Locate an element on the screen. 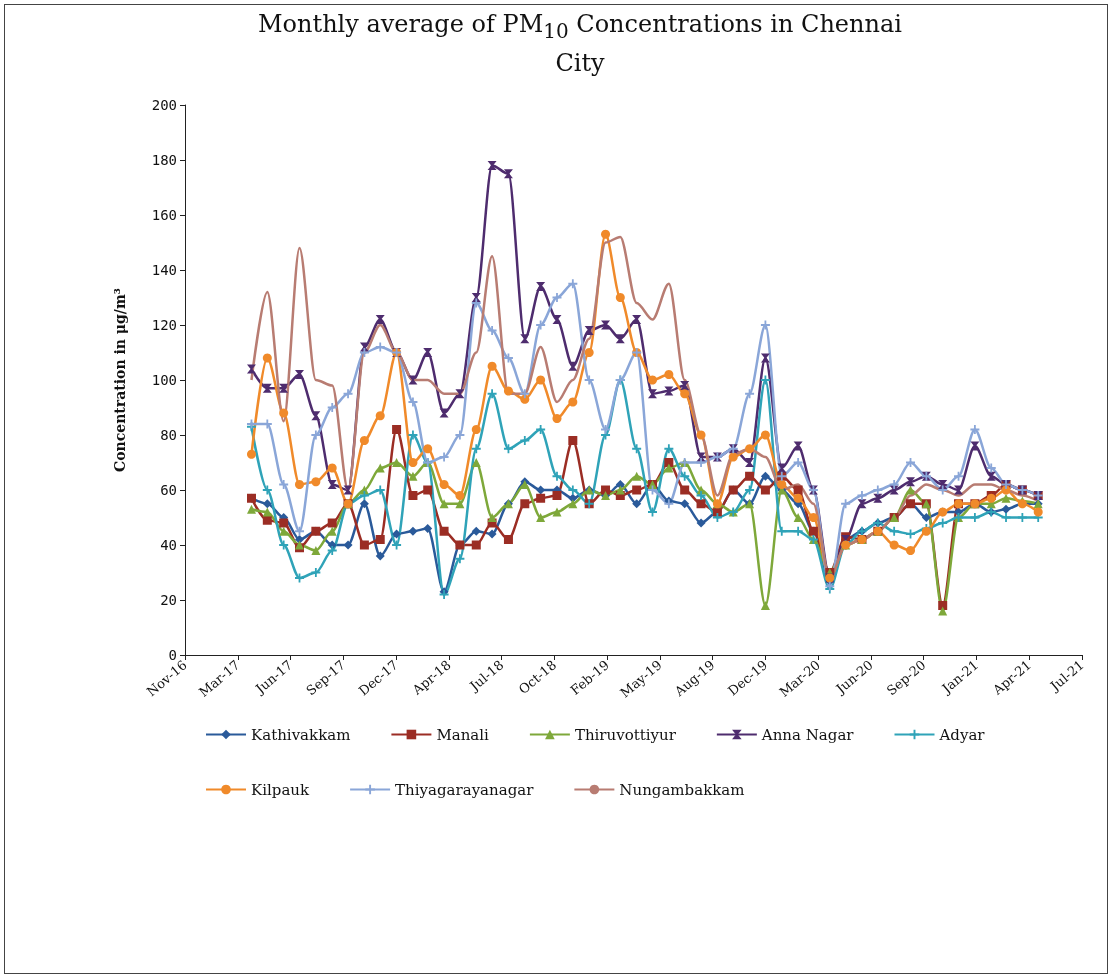 Image resolution: width=1114 pixels, height=980 pixels. y-tick-label: 120 is located at coordinates (164, 325).